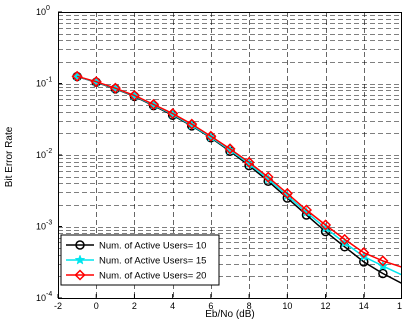 The image size is (402, 322). Describe the element at coordinates (326, 306) in the screenshot. I see `x-tick-label: 12` at that location.